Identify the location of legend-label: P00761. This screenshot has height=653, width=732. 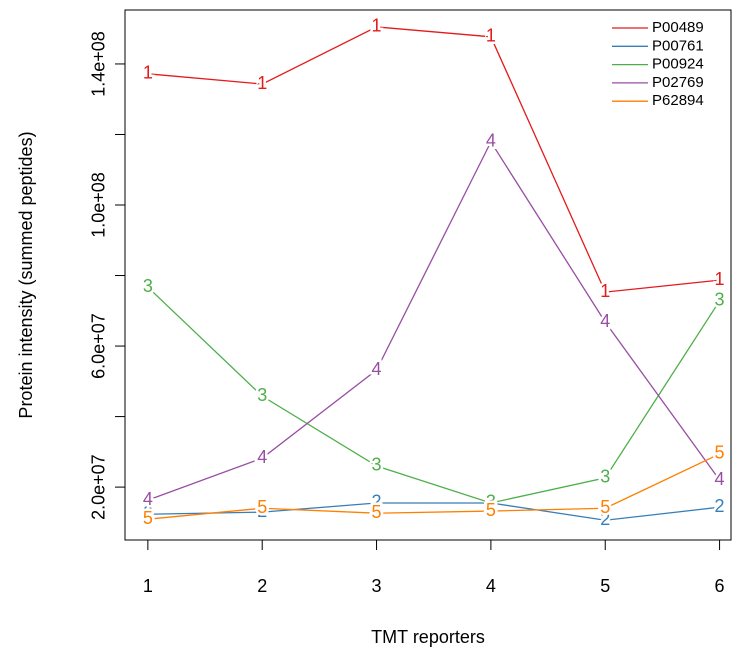
(678, 45).